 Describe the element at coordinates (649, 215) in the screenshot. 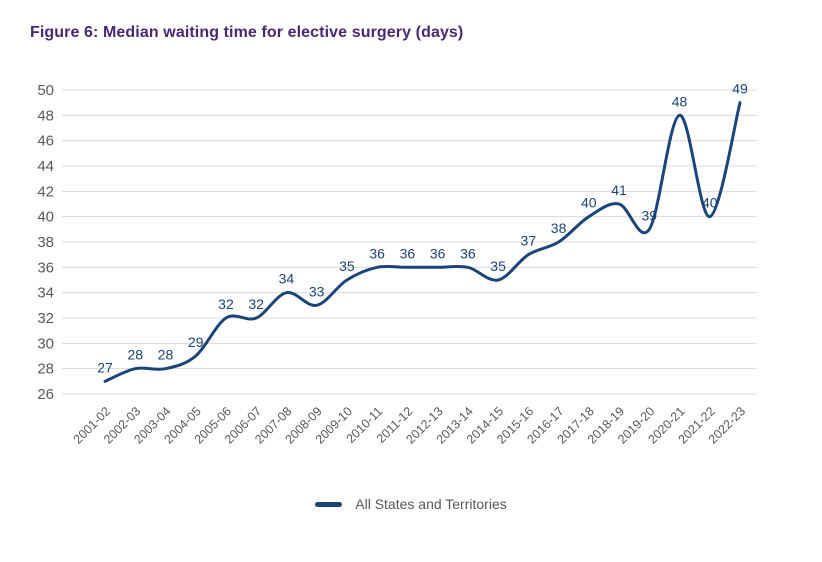

I see `data-point-label: 39` at that location.